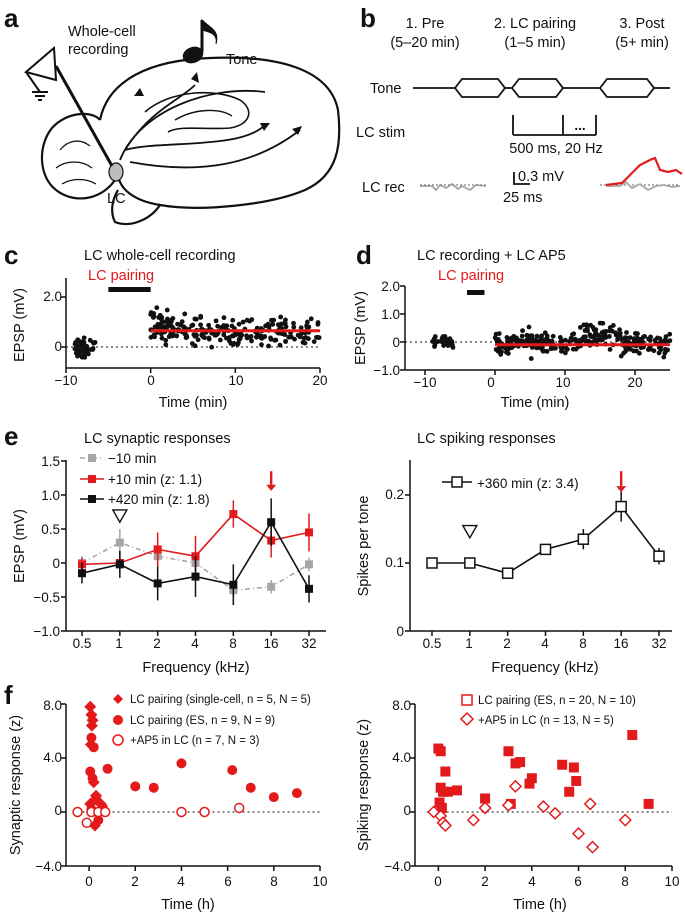 This screenshot has height=919, width=685. What do you see at coordinates (521, 178) in the screenshot?
I see `scale-bar` at bounding box center [521, 178].